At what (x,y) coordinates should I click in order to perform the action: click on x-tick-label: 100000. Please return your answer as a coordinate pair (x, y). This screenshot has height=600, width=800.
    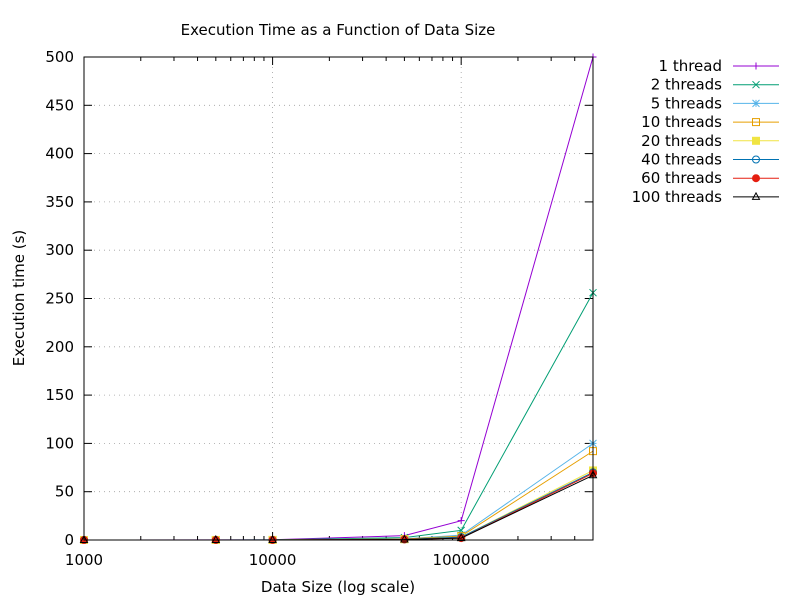
    Looking at the image, I should click on (461, 560).